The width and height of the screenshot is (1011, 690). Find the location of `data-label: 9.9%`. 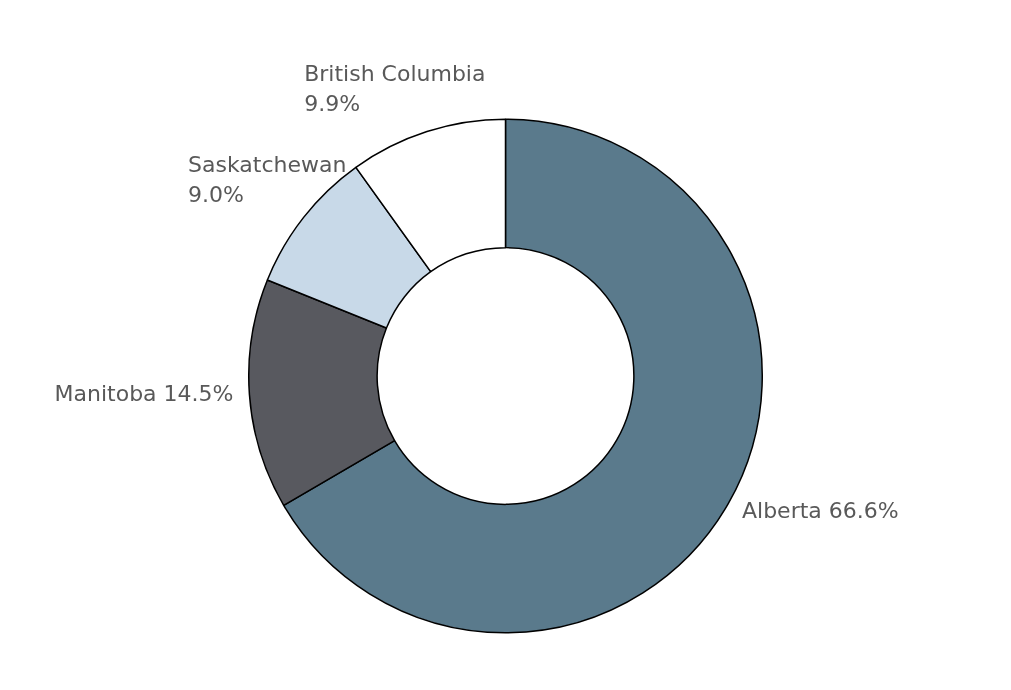

data-label: 9.9% is located at coordinates (332, 104).